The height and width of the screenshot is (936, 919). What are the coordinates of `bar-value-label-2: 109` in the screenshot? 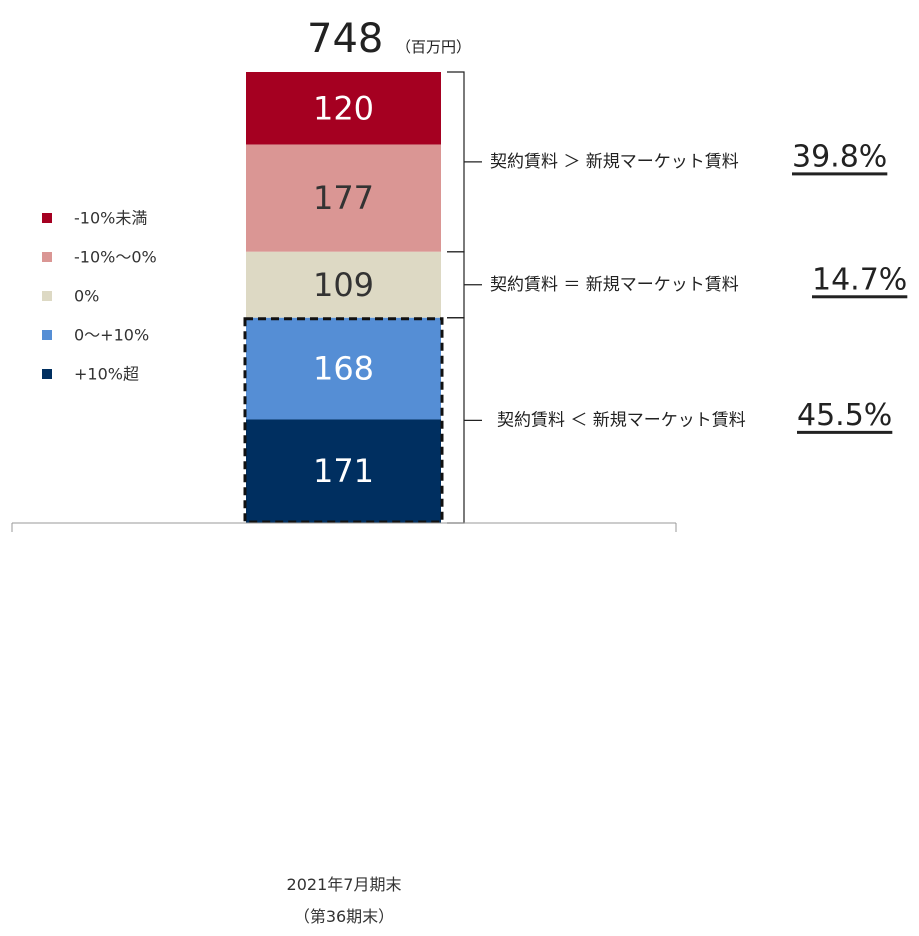 It's located at (343, 285).